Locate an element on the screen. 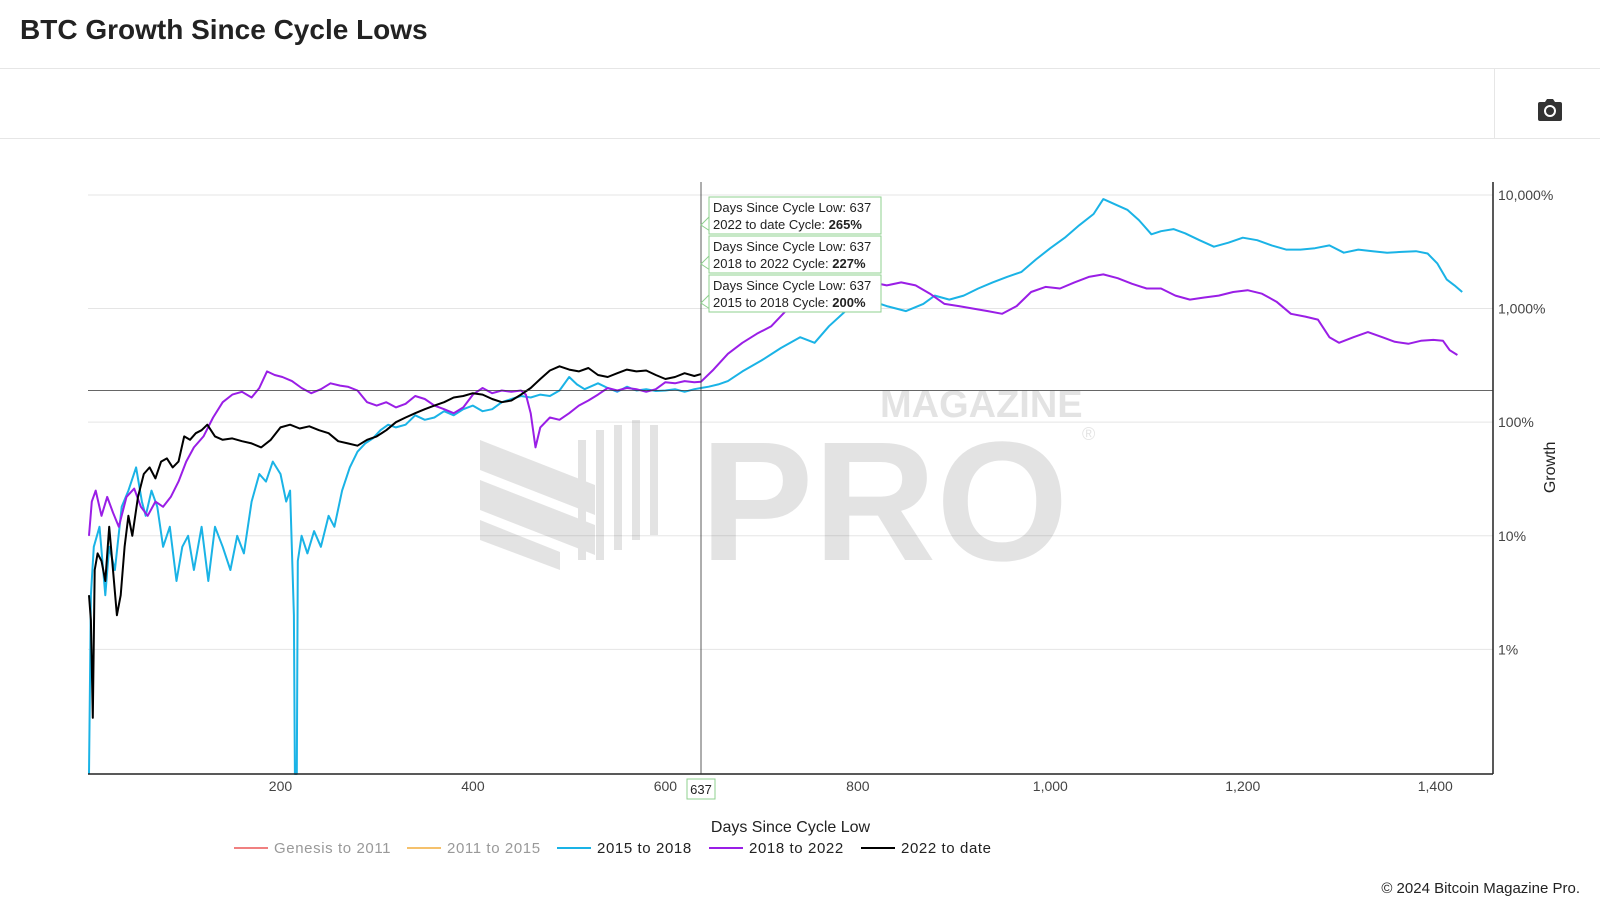 The image size is (1600, 905). tooltip-series-label: 2018 to 2022 Cycle: is located at coordinates (772, 263).